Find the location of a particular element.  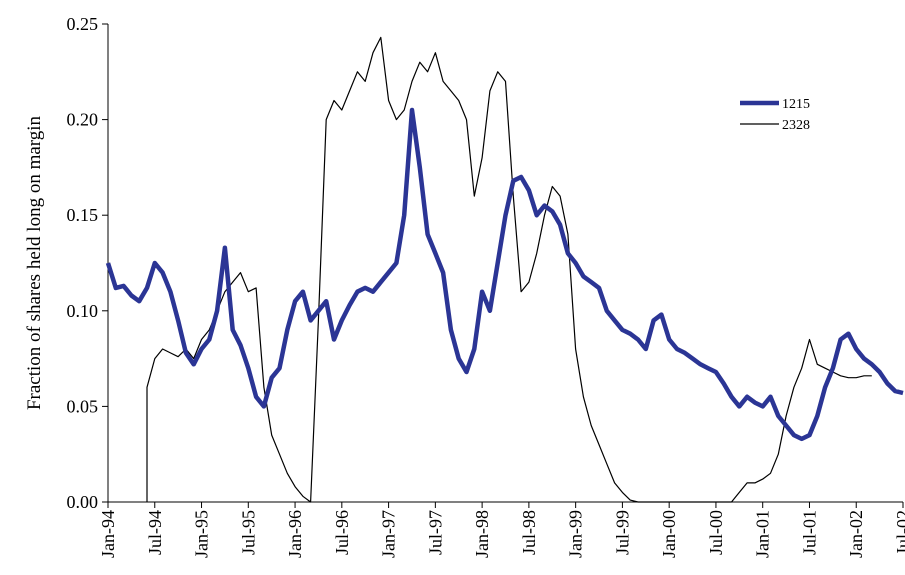

x-tick-label: Jul-97 is located at coordinates (435, 532).